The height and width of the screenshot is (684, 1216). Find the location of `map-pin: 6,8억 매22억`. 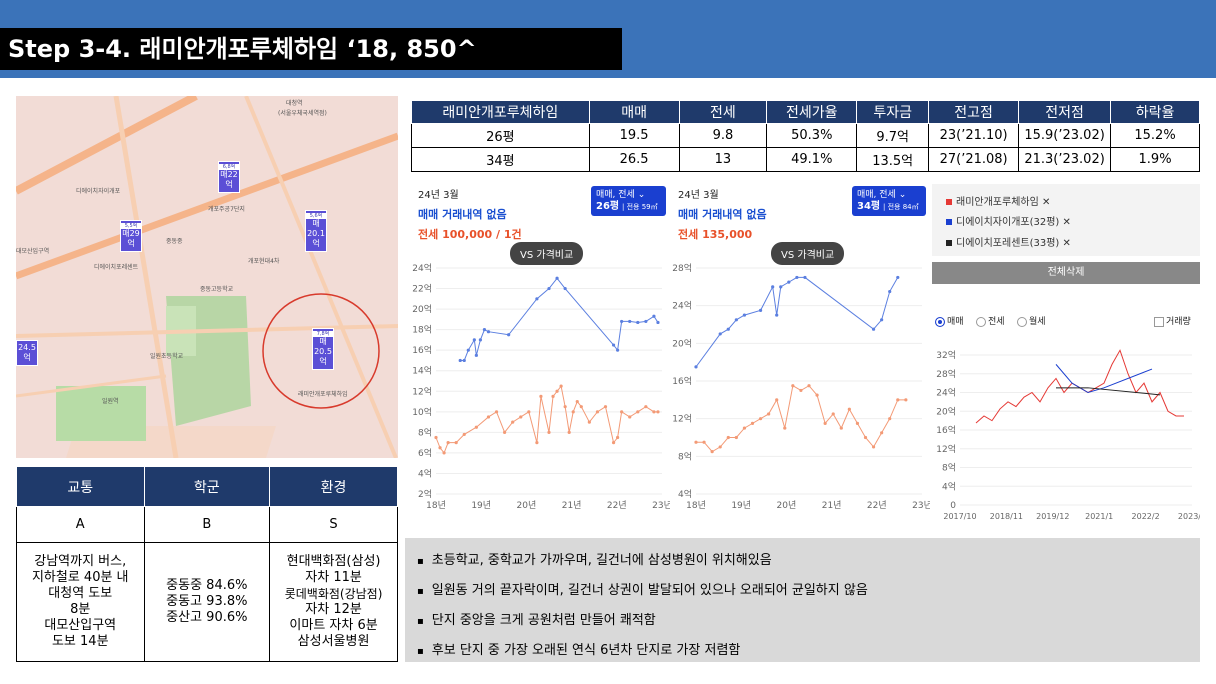

map-pin: 6,8억 매22억 is located at coordinates (229, 177).